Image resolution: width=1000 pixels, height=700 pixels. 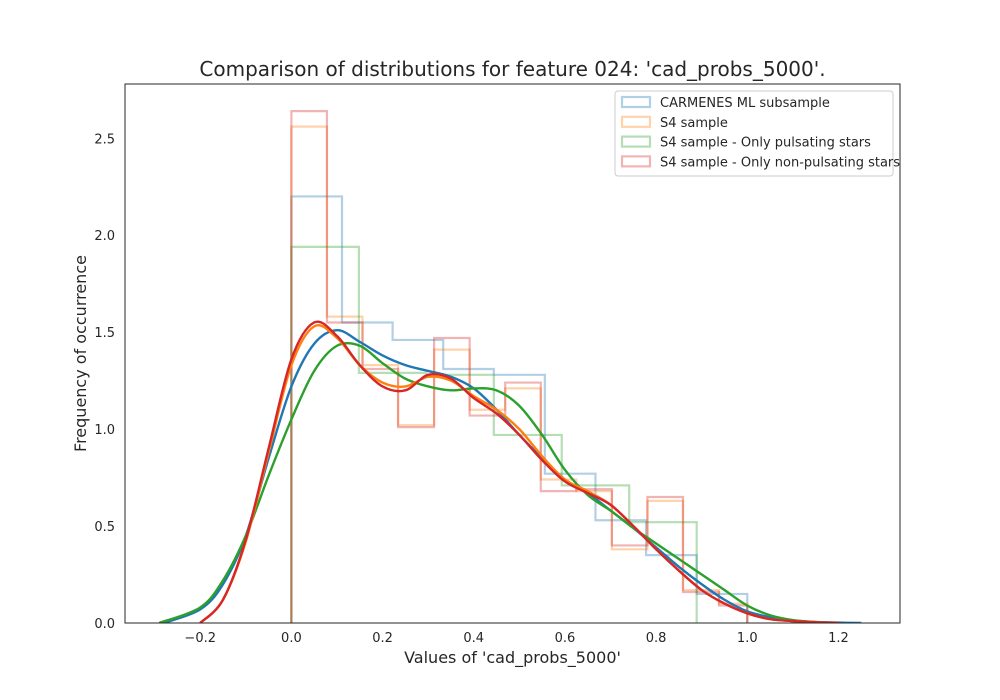 I want to click on y-tick-label: 0.0, so click(x=104, y=624).